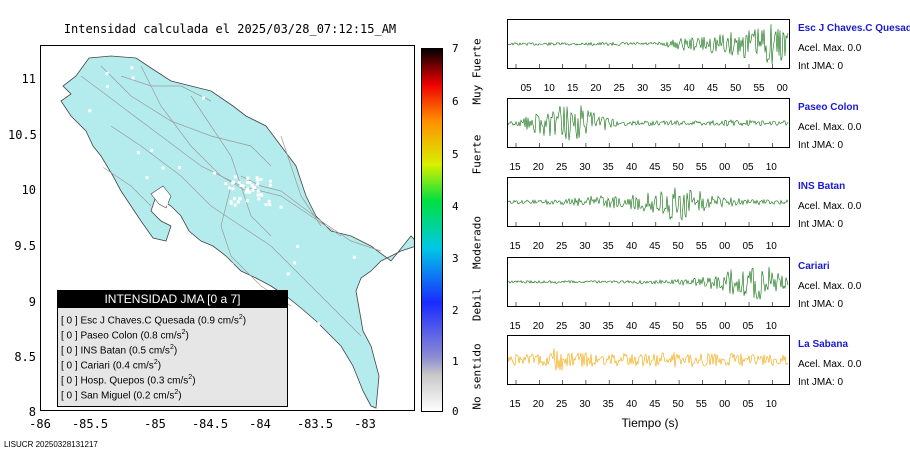  I want to click on map-y-tick: 9, so click(32, 302).